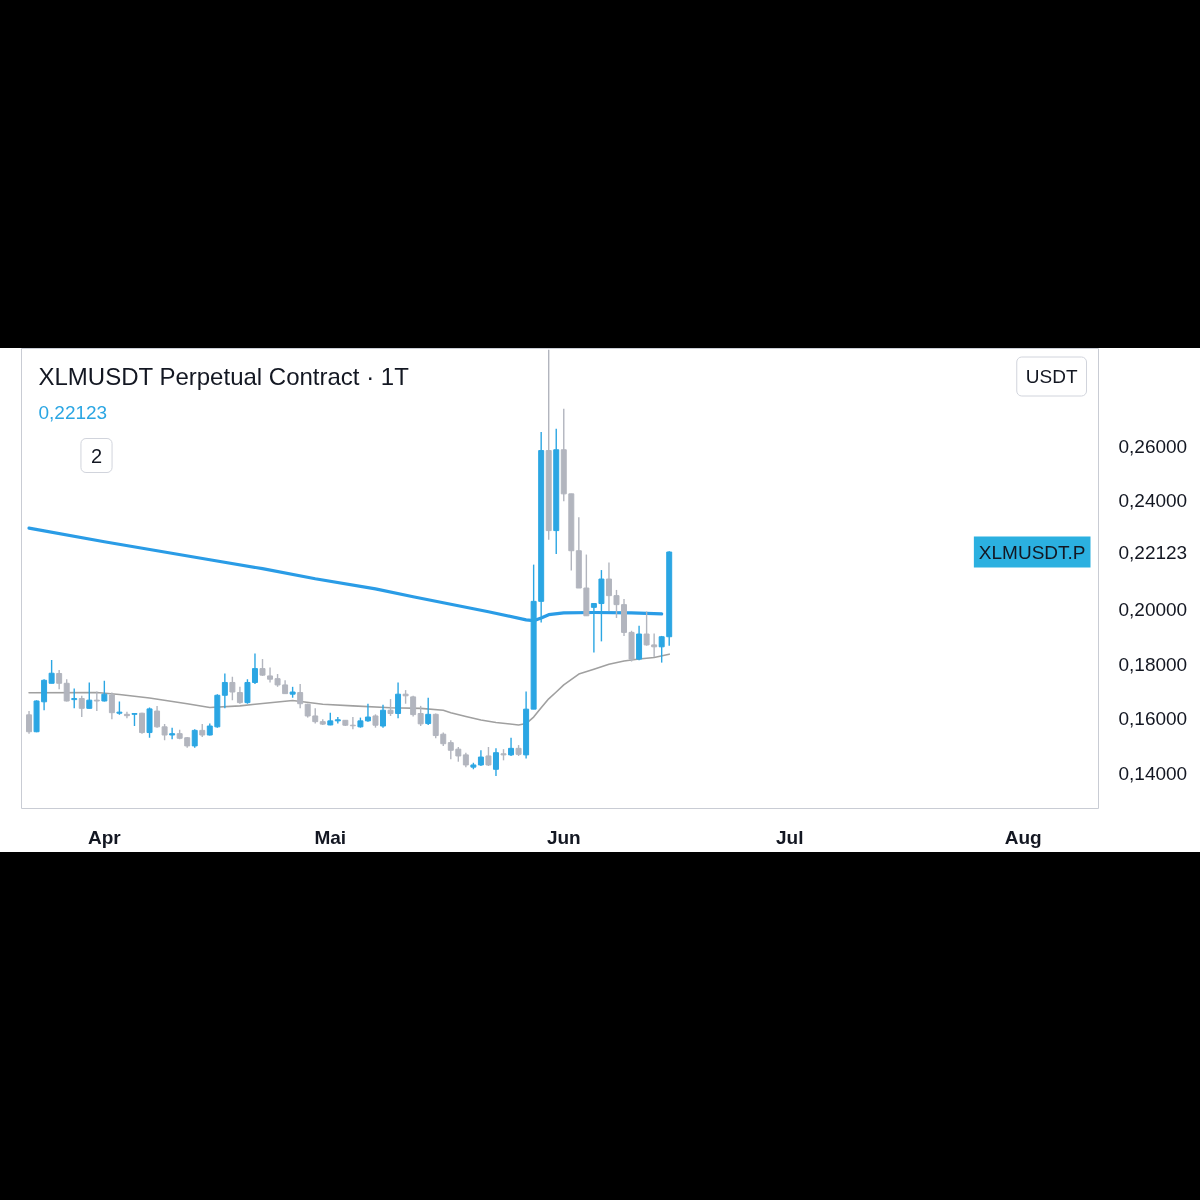  What do you see at coordinates (104, 837) in the screenshot?
I see `x-tick-label: Apr` at bounding box center [104, 837].